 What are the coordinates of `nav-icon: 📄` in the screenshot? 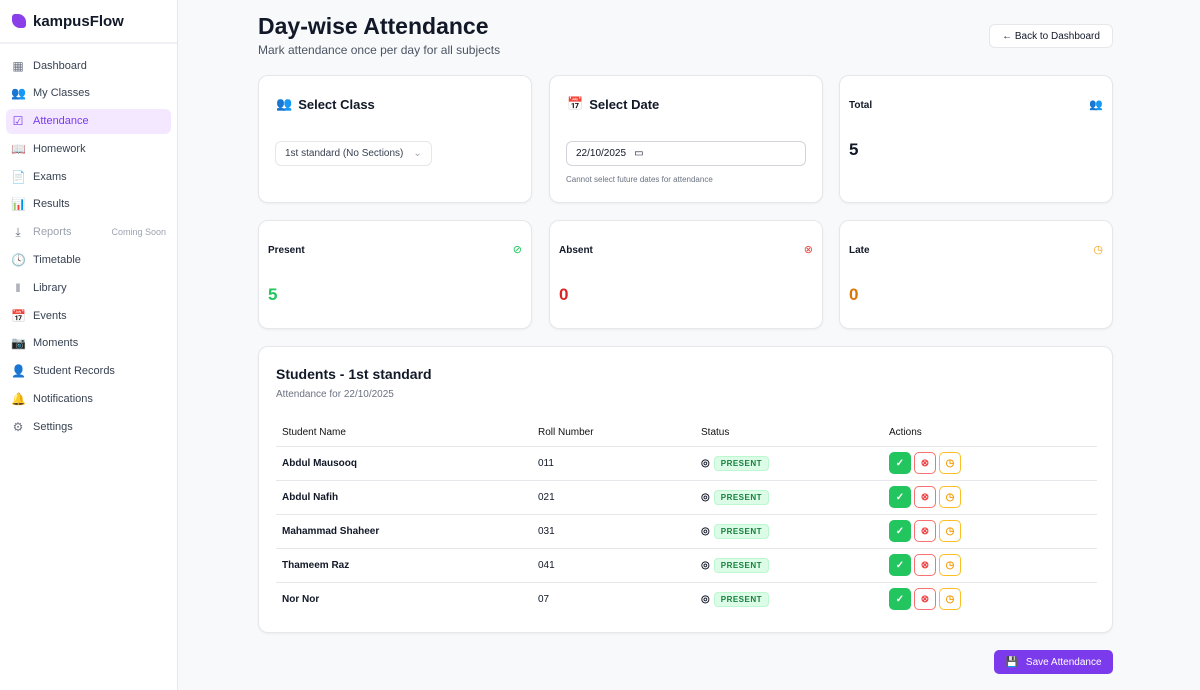 It's located at (18, 176).